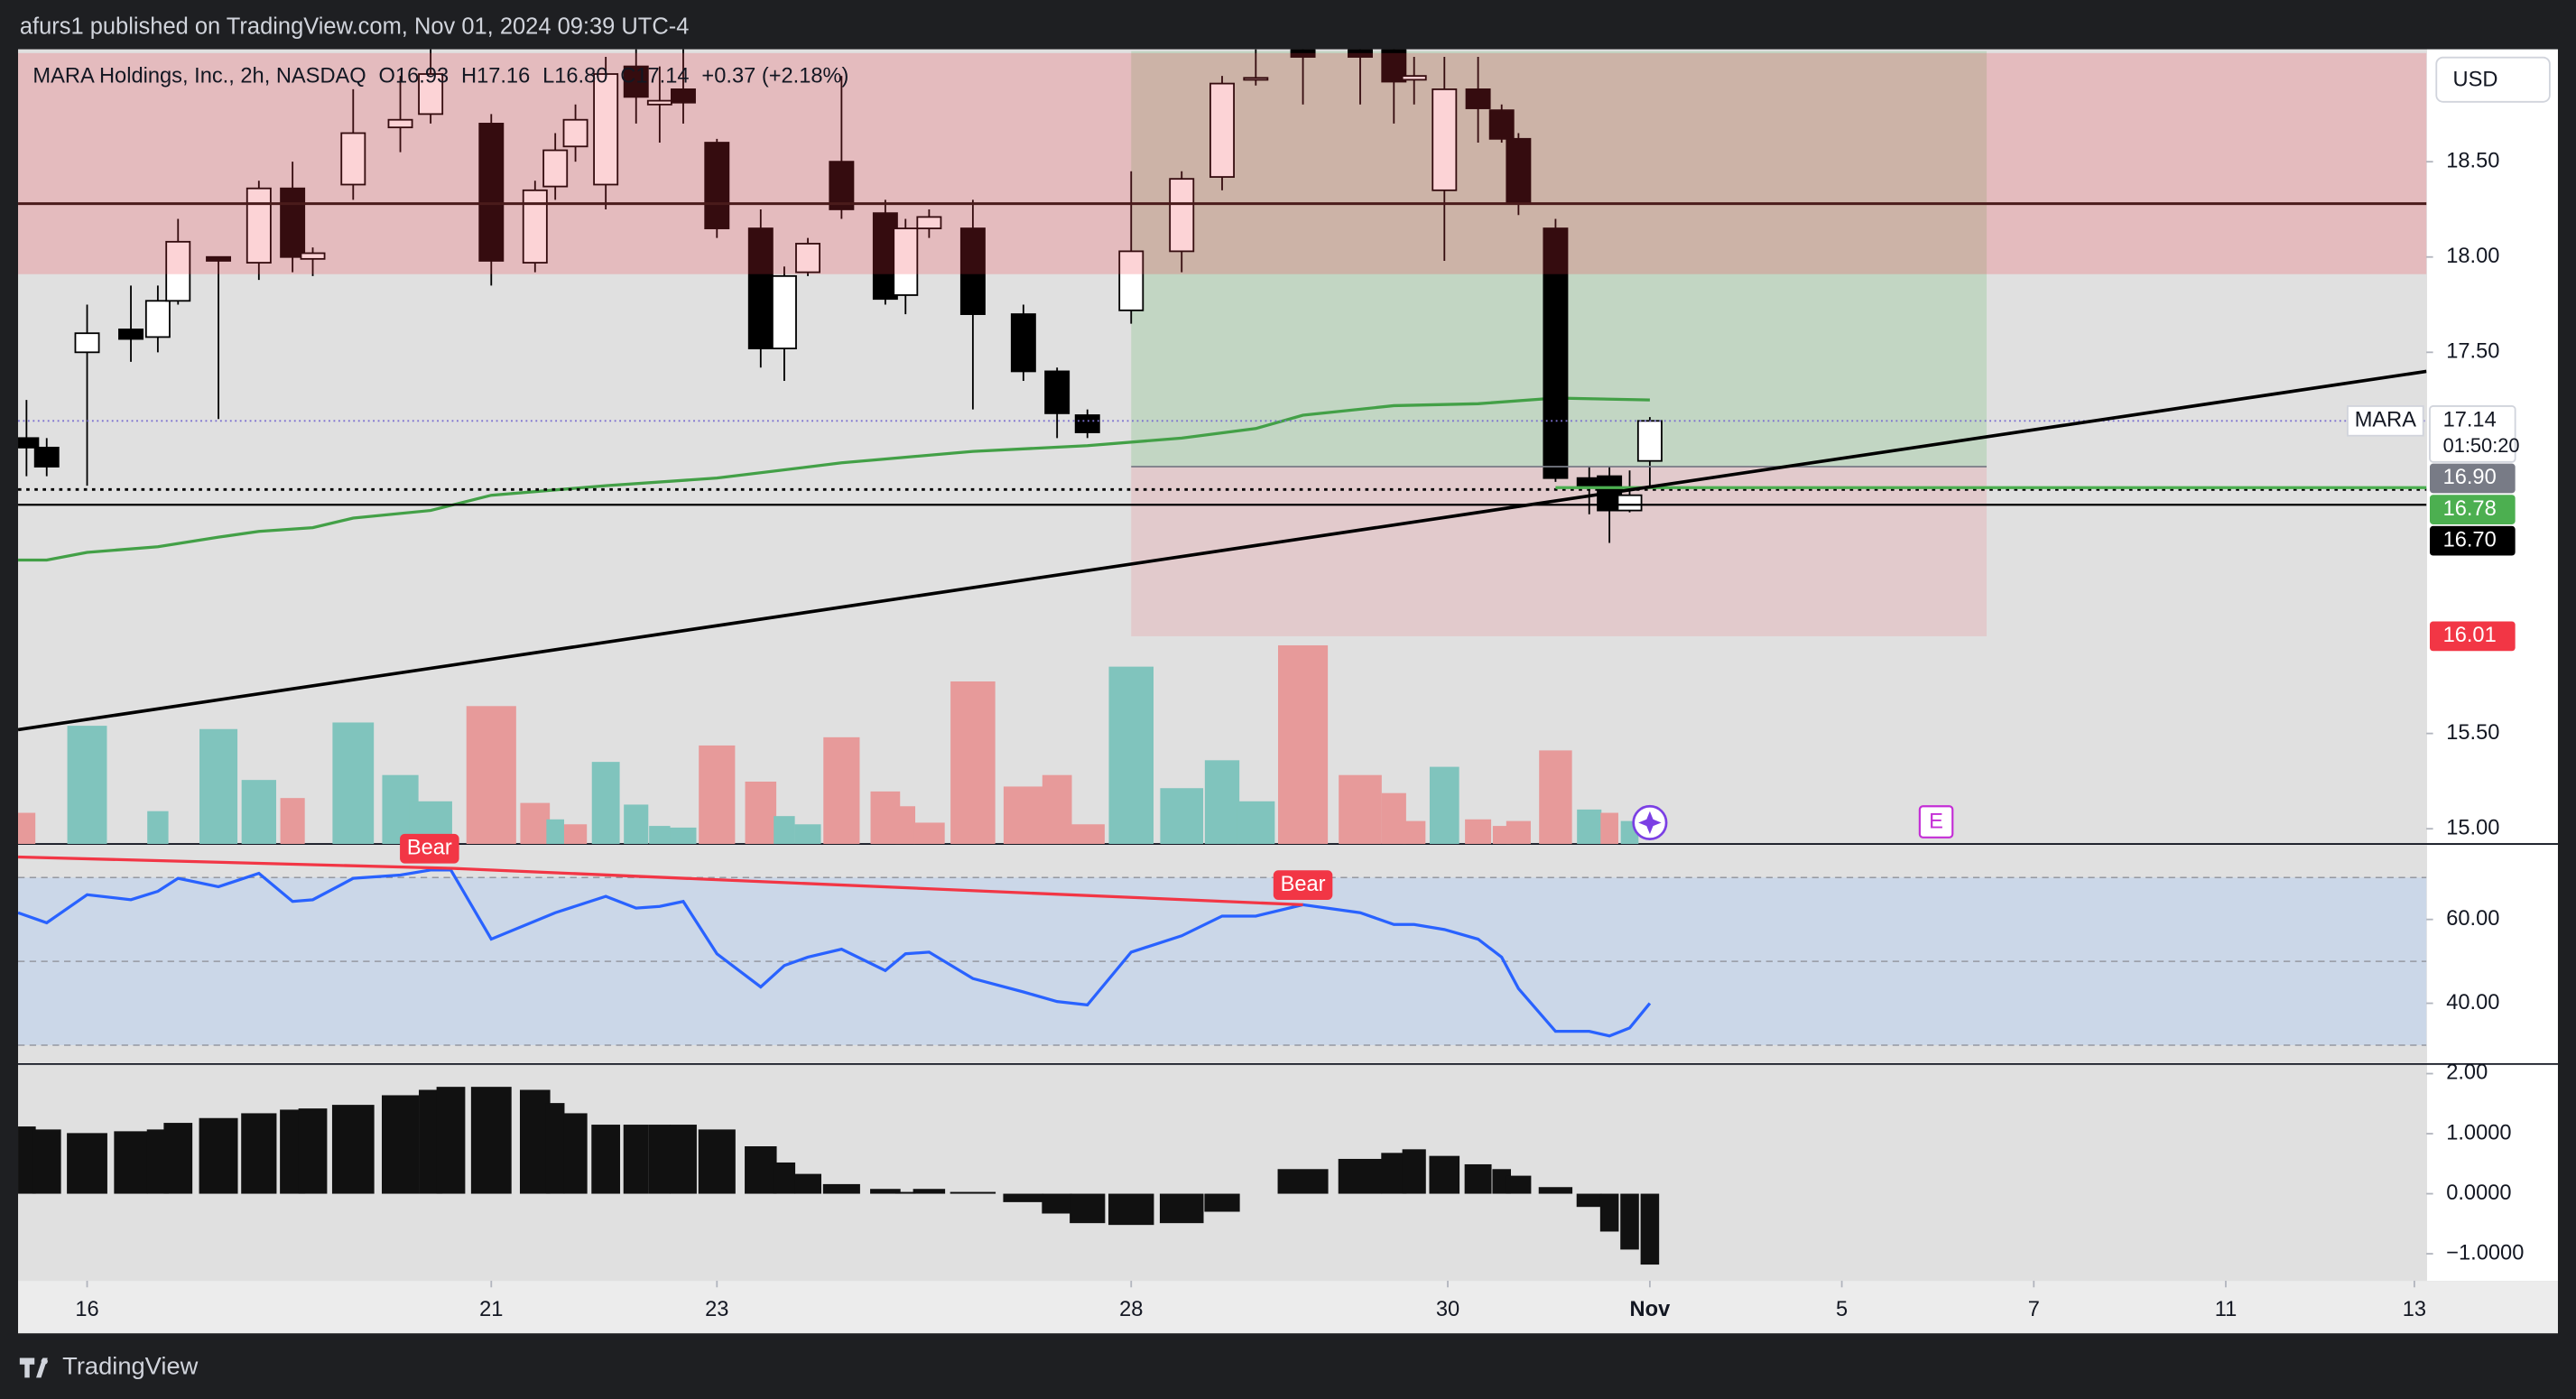 The height and width of the screenshot is (1399, 2576). I want to click on y-tick-label: 18.00, so click(2472, 256).